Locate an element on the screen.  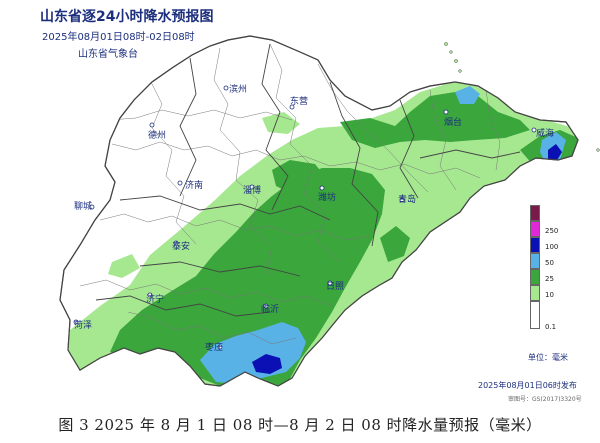
legend-swatch-none is located at coordinates (535, 315).